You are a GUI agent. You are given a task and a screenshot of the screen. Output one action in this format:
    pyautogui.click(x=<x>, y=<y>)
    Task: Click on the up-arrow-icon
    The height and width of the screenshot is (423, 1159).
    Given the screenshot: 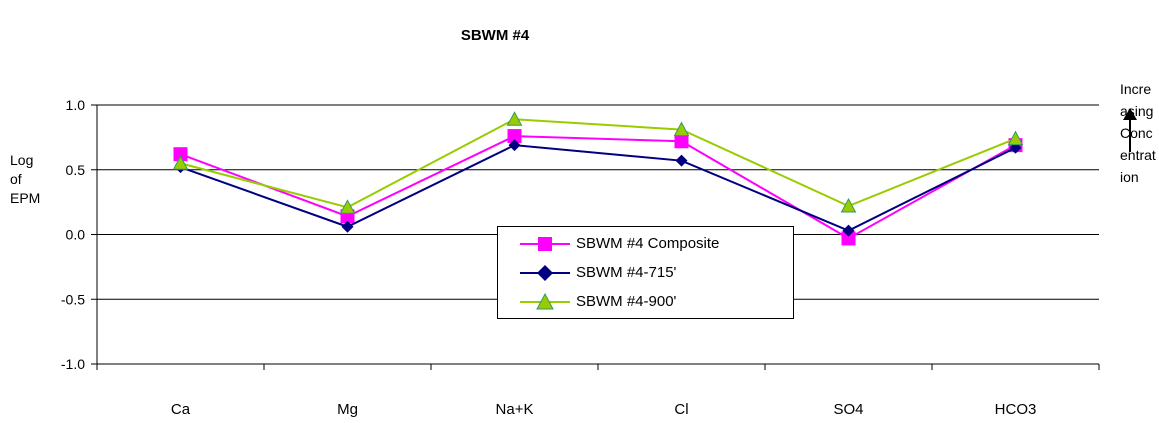 What is the action you would take?
    pyautogui.click(x=1130, y=130)
    